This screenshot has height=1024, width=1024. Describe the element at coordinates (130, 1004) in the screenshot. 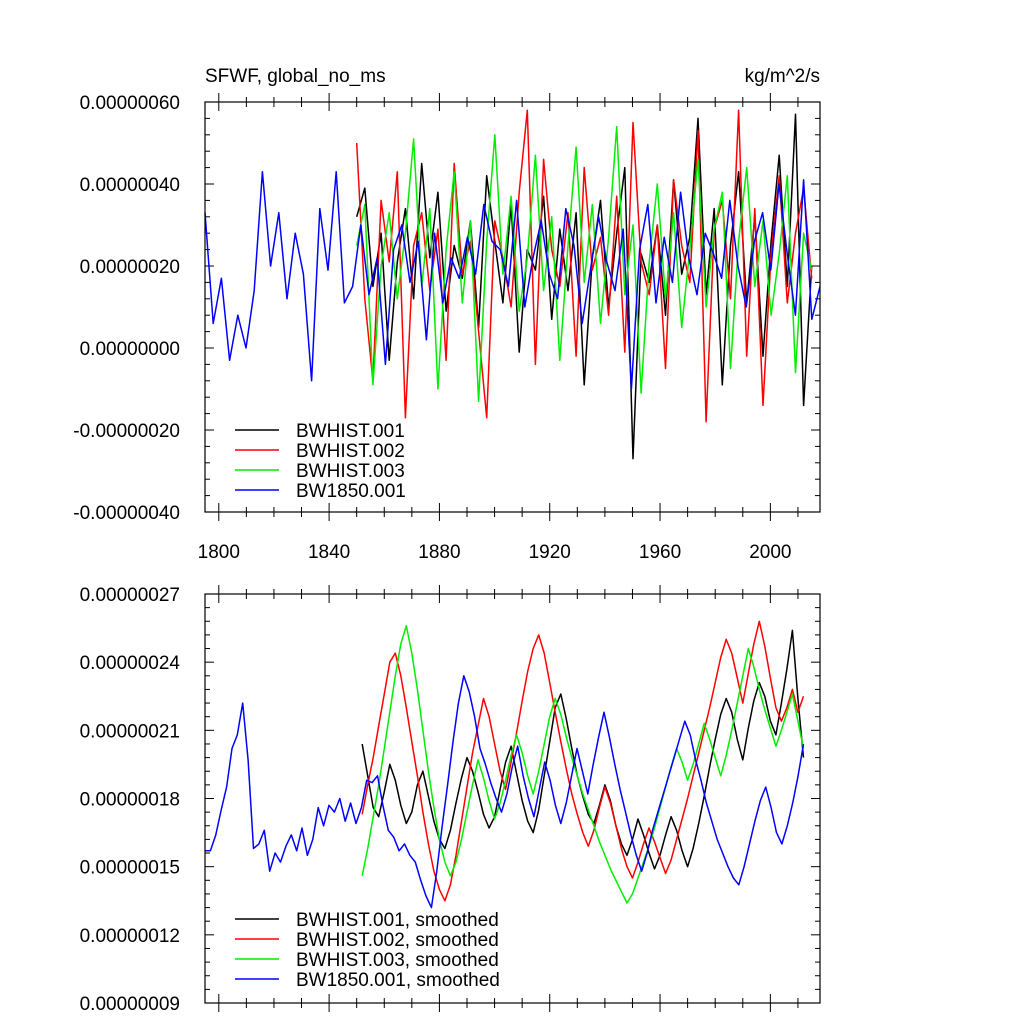

I see `y-tick-label: 0.00000009` at that location.